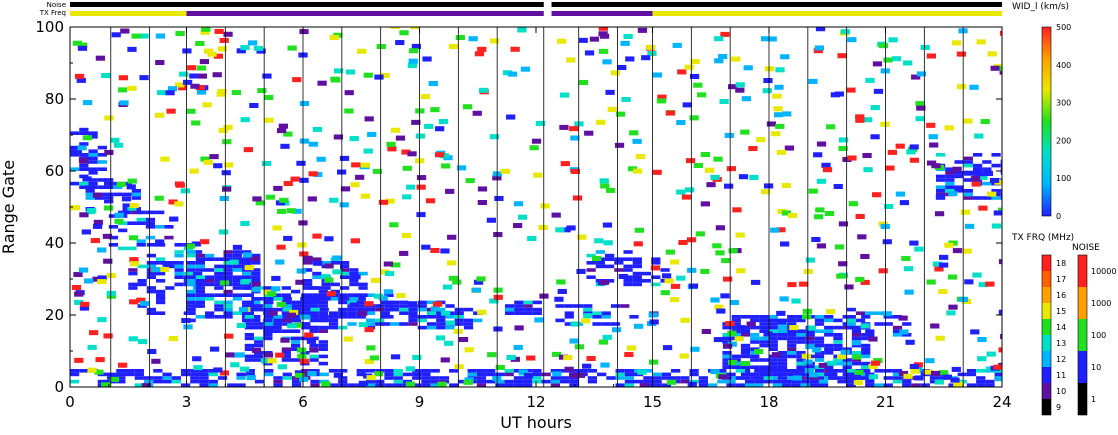 The width and height of the screenshot is (1118, 435). What do you see at coordinates (1063, 140) in the screenshot?
I see `wid-colorbar-tick-label: 200` at bounding box center [1063, 140].